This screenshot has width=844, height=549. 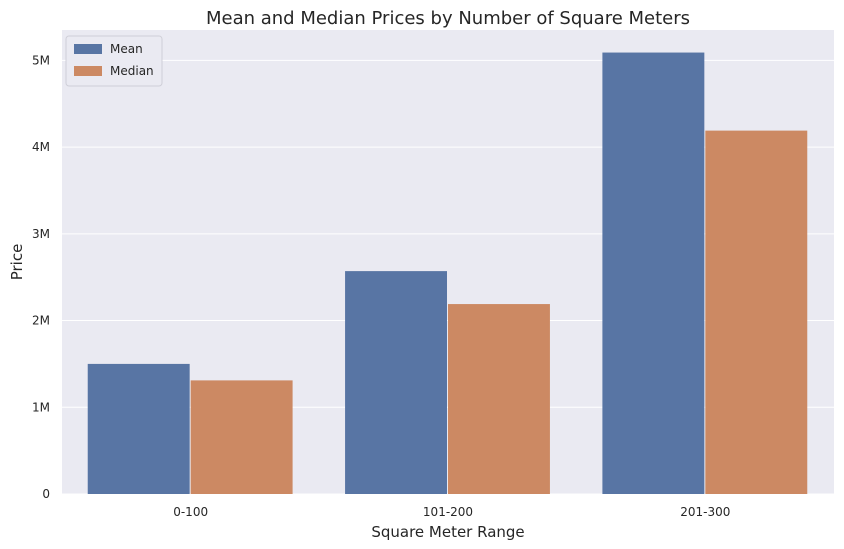 I want to click on x-tick-label: 101-200, so click(x=448, y=512).